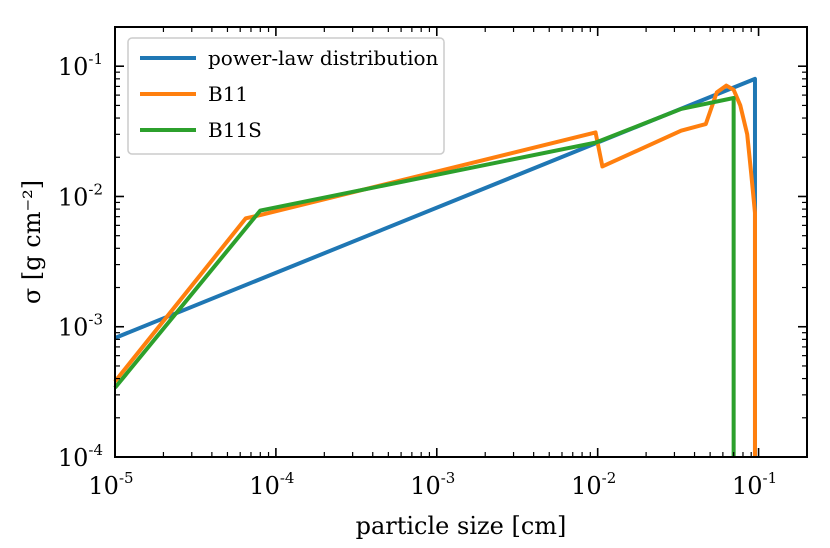 The height and width of the screenshot is (548, 830). Describe the element at coordinates (235, 130) in the screenshot. I see `legend-label-b11s: B11S` at that location.